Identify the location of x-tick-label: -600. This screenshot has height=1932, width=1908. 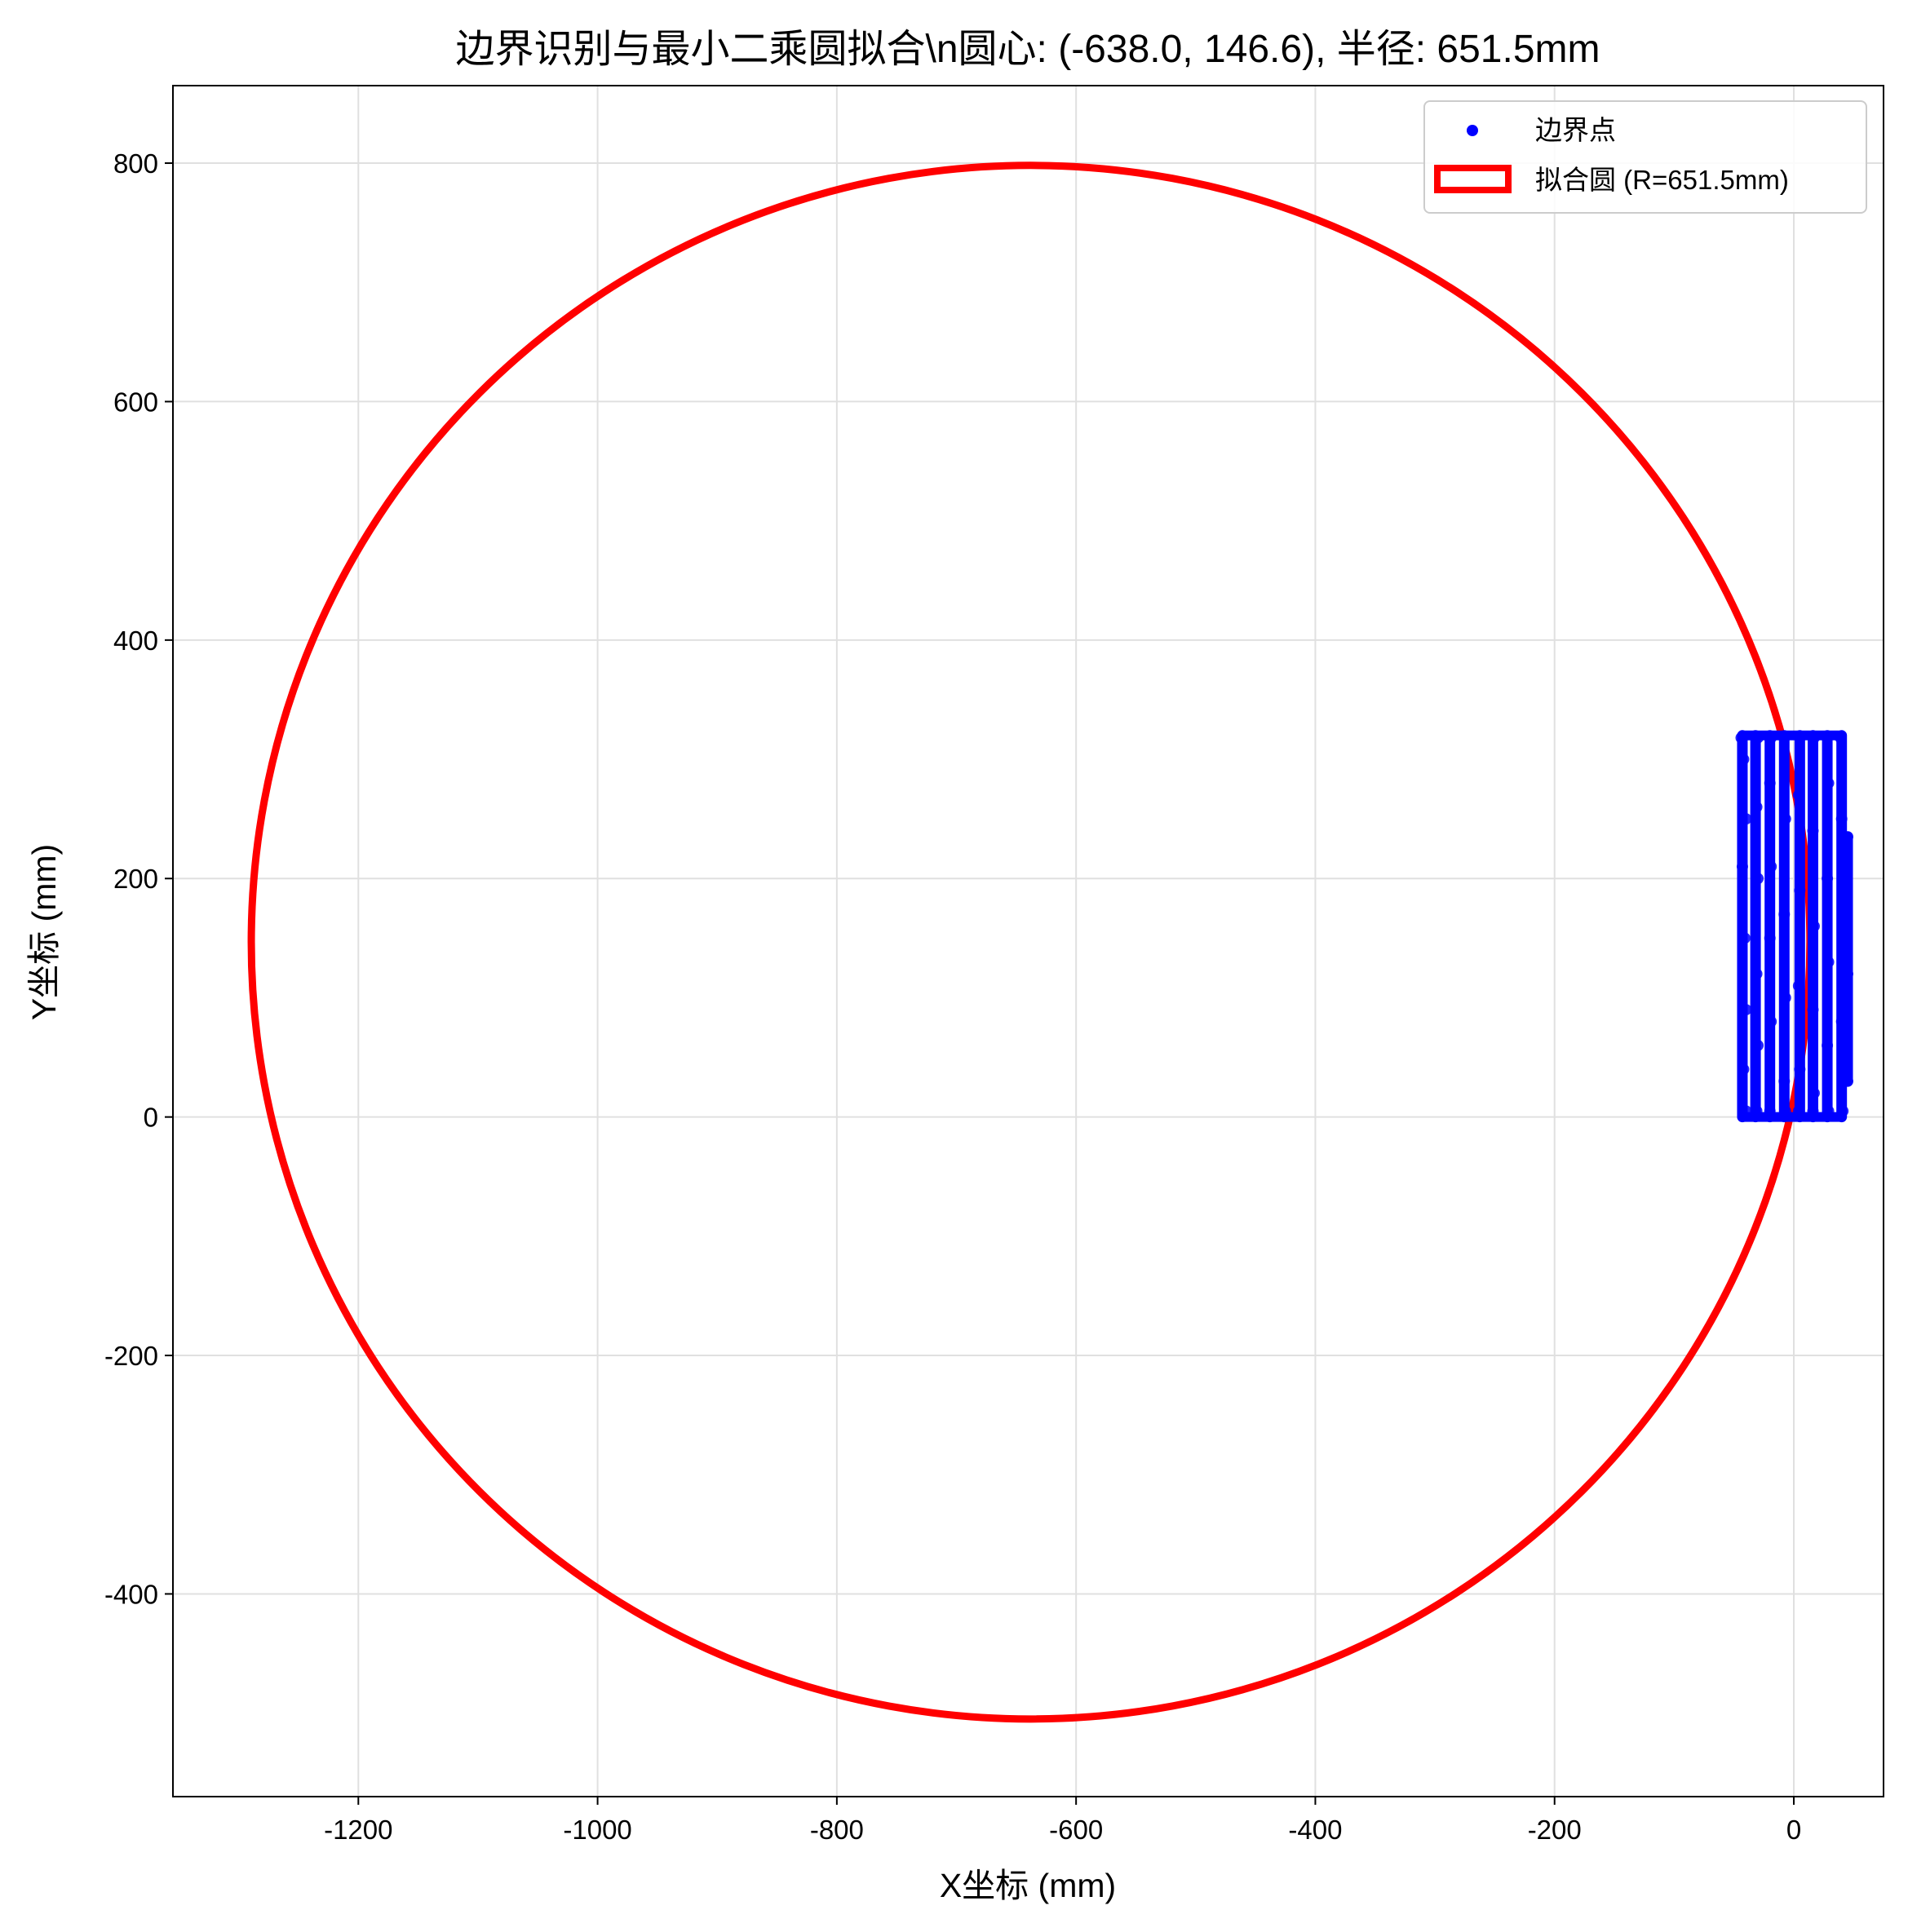
(1076, 1830).